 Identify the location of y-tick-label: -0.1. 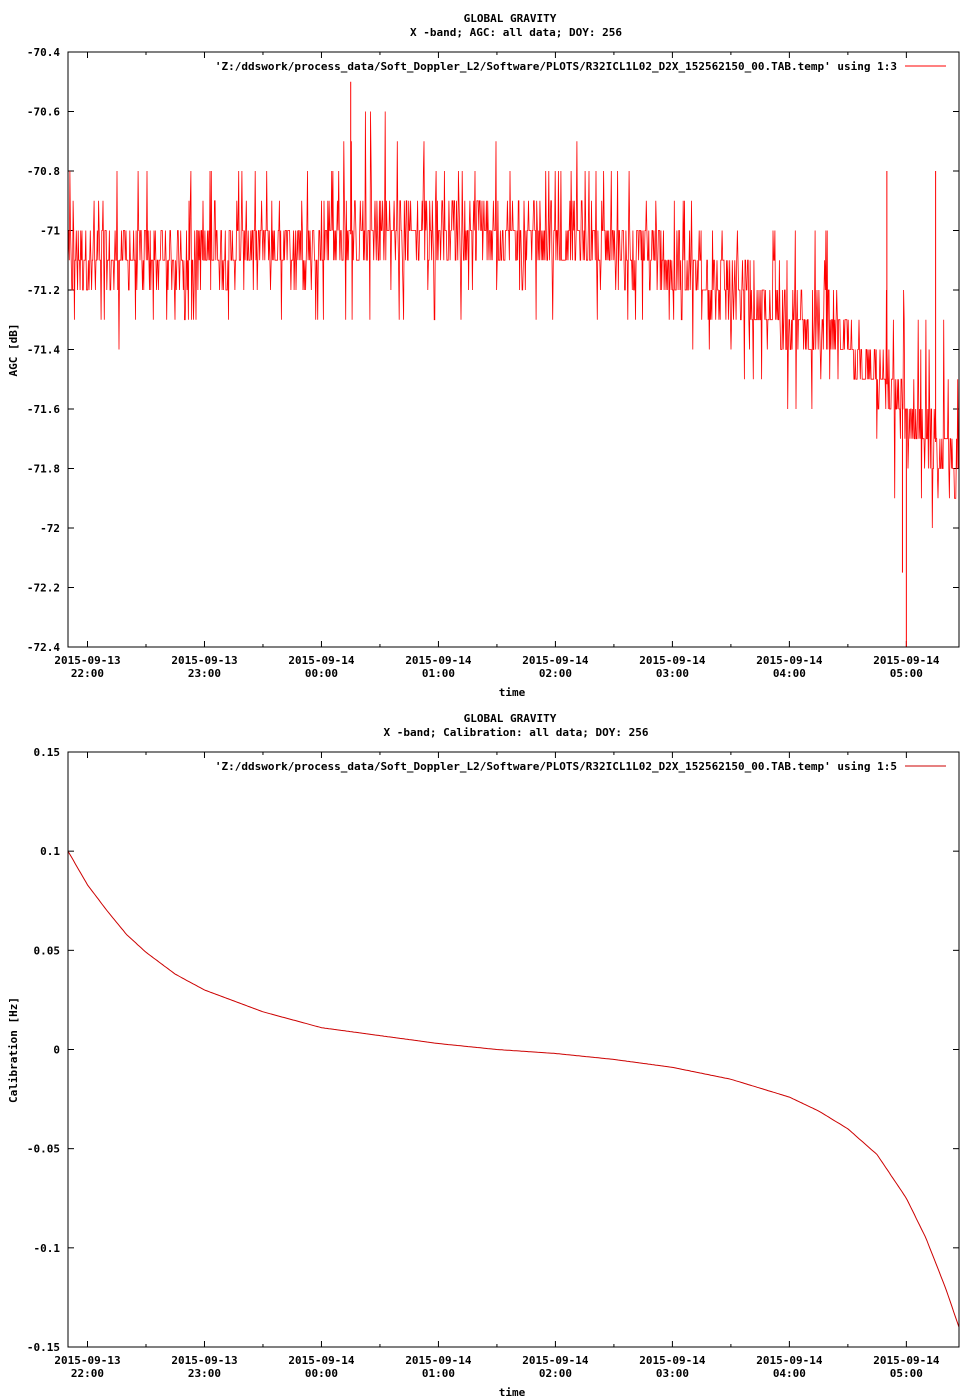
(47, 1248).